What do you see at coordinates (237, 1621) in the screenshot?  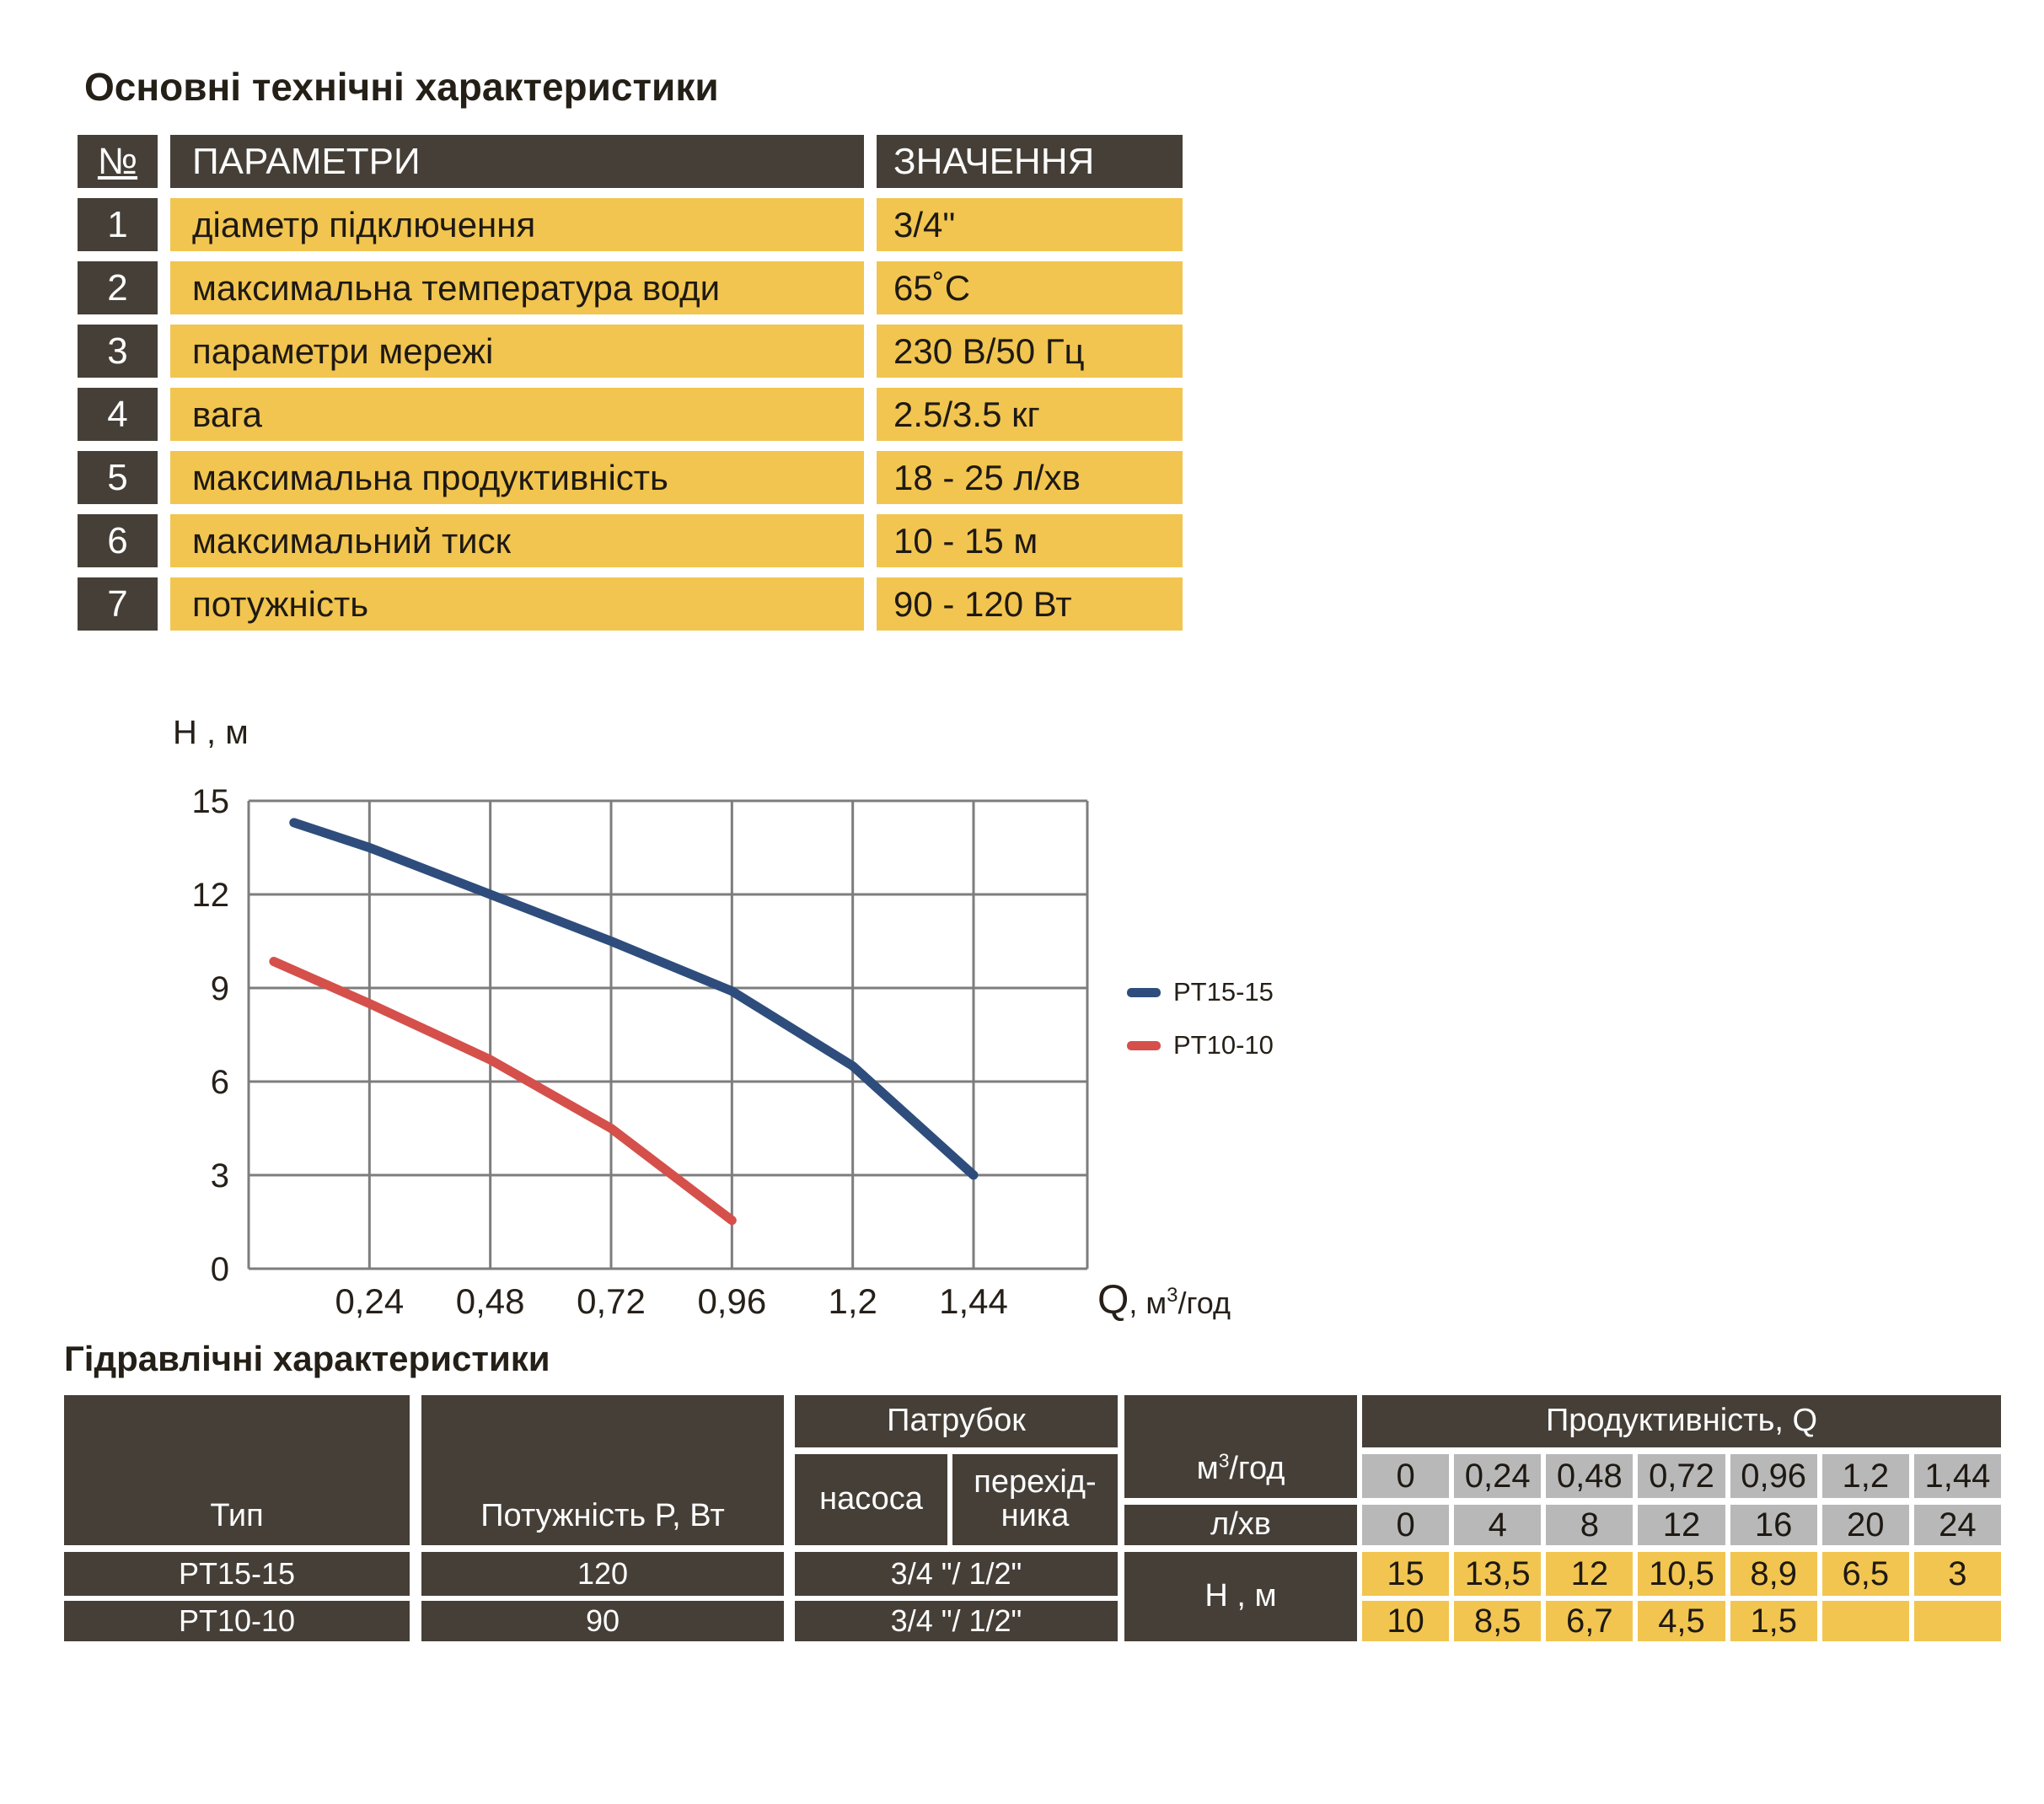 I see `pump-type-cell: PT10-10` at bounding box center [237, 1621].